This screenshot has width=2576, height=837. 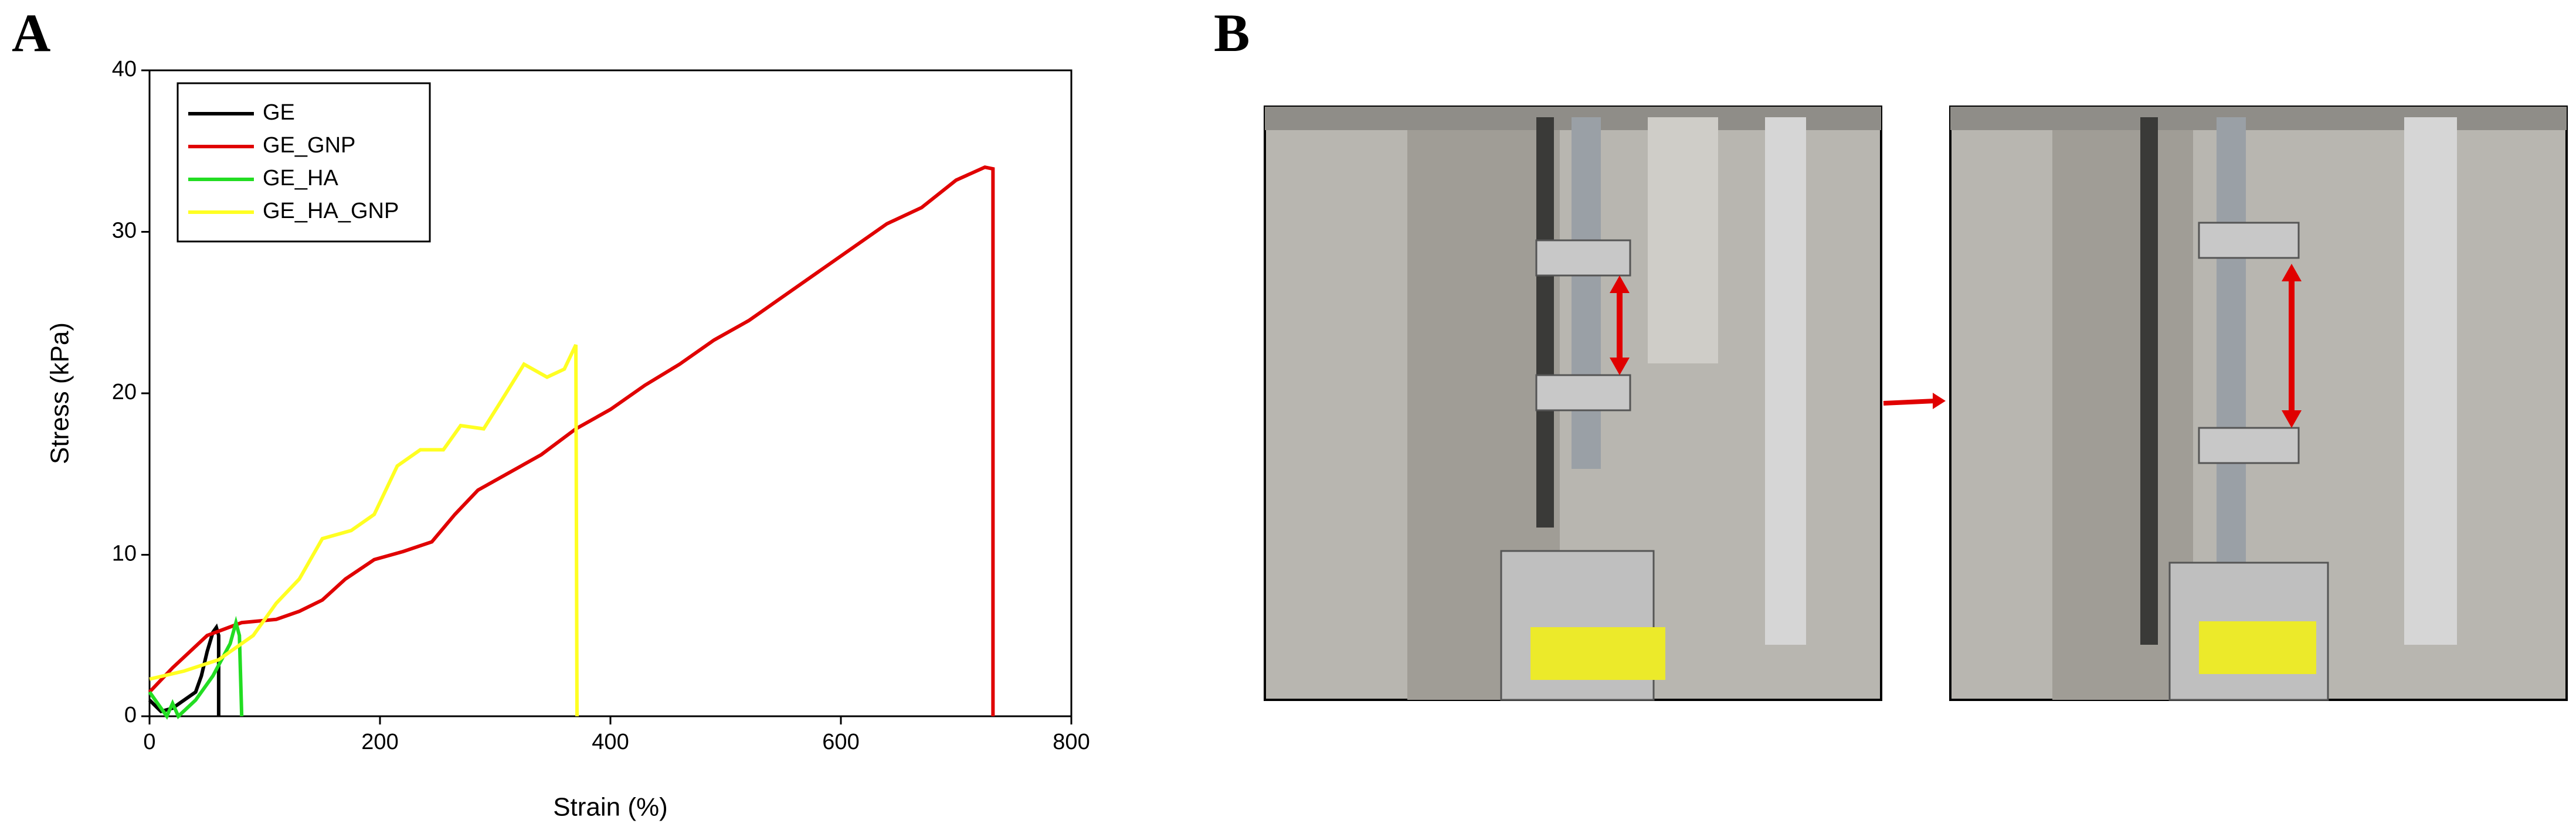 I want to click on x-tick-label: 400, so click(x=610, y=742).